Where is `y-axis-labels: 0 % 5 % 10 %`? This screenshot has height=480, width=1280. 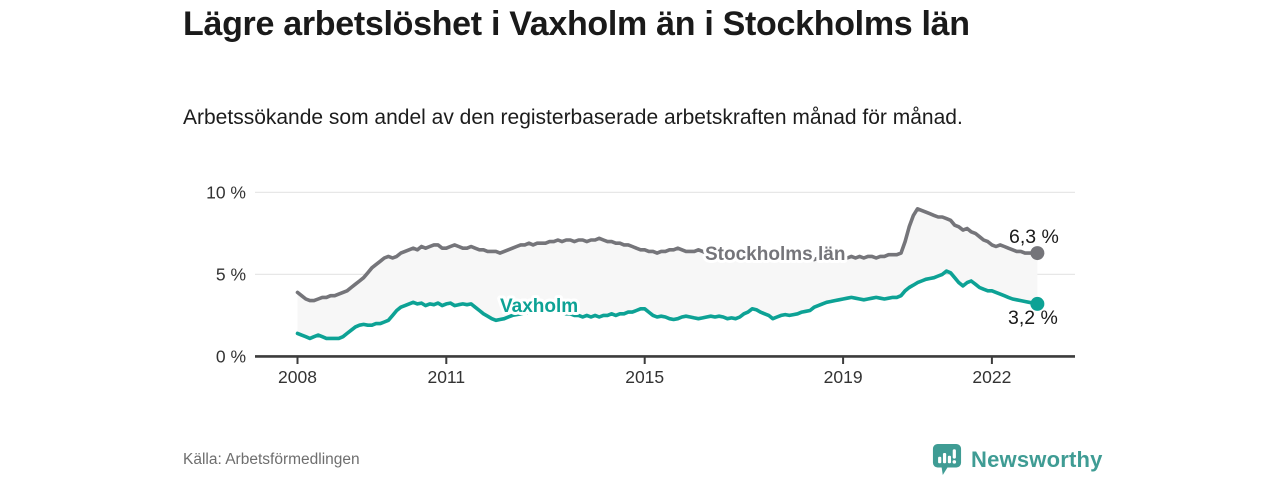 y-axis-labels: 0 % 5 % 10 % is located at coordinates (226, 274).